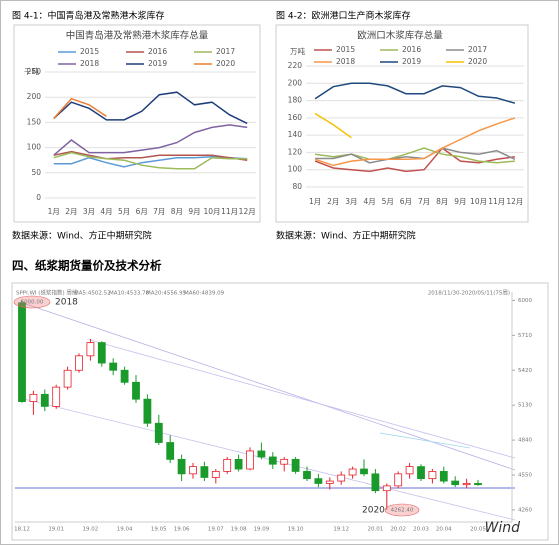 The height and width of the screenshot is (545, 559). I want to click on legend-label: 2018, so click(89, 63).